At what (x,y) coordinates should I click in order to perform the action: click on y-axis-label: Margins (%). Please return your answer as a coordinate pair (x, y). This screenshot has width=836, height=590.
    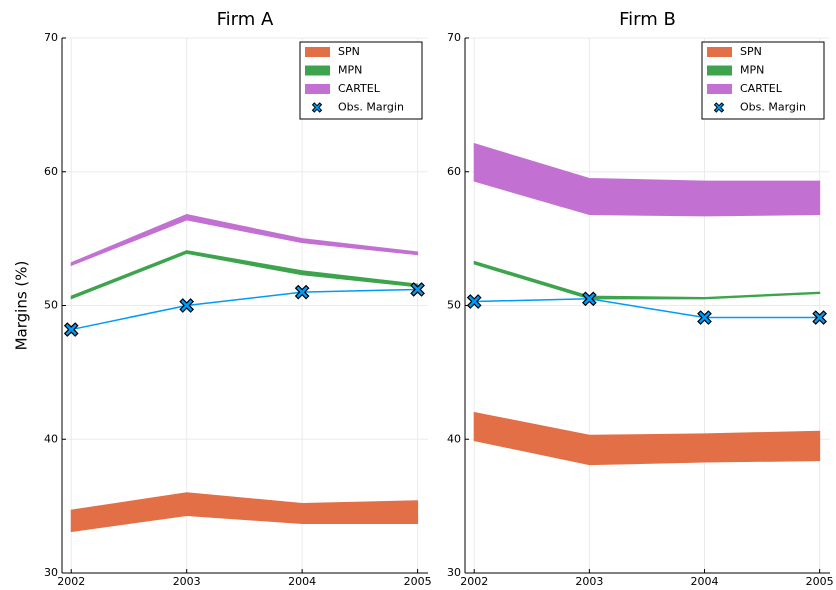
    Looking at the image, I should click on (22, 306).